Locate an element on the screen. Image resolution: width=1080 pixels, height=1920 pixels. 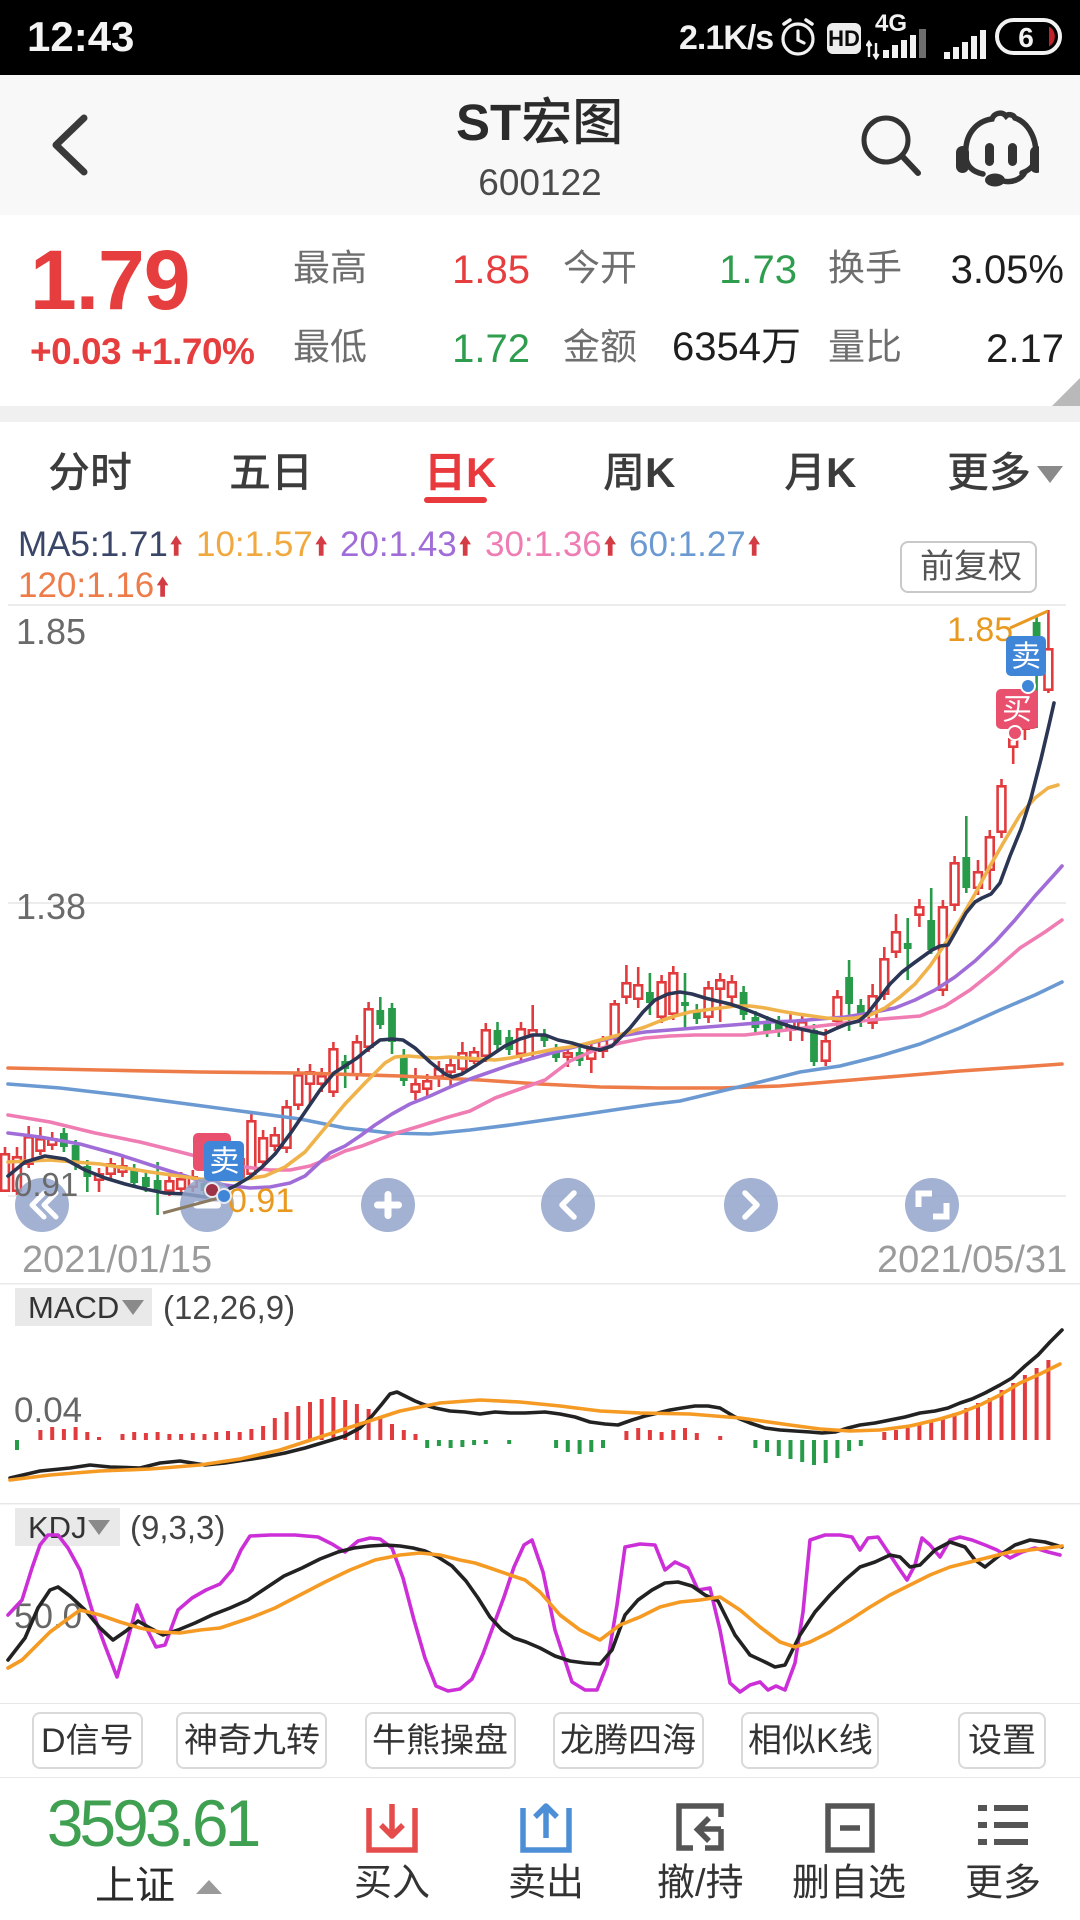
svg-text: 10:1.57 is located at coordinates (254, 544).